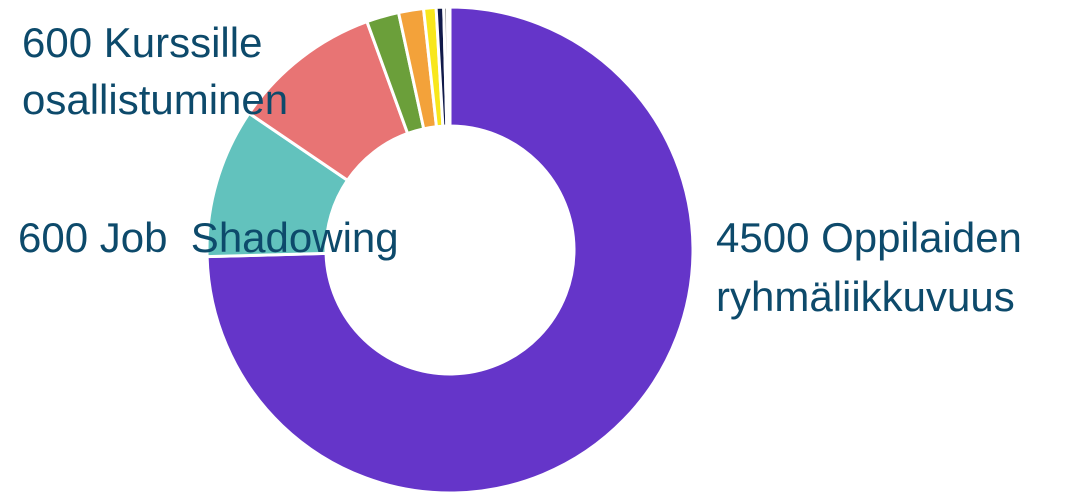  Describe the element at coordinates (142, 42) in the screenshot. I see `label-kurssille-line-1: 600 Kurssille` at that location.